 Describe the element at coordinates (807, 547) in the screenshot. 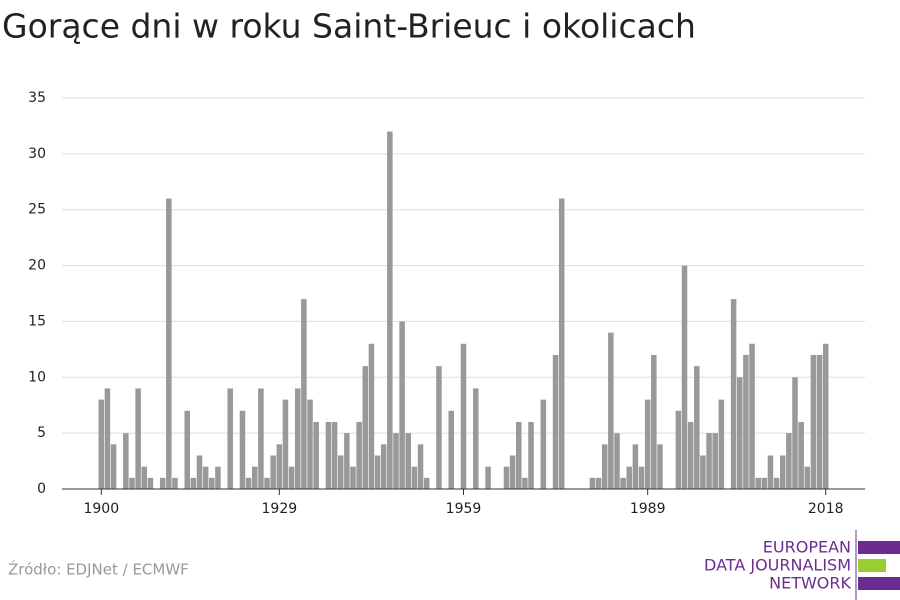

I see `logo-text: EUROPEAN` at that location.